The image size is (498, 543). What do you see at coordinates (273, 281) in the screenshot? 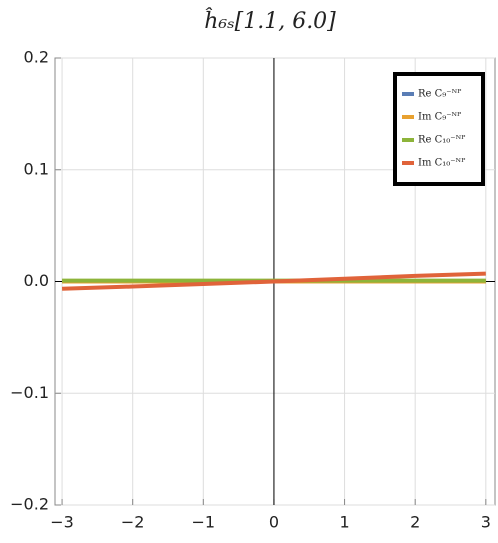
I see `series-line` at bounding box center [273, 281].